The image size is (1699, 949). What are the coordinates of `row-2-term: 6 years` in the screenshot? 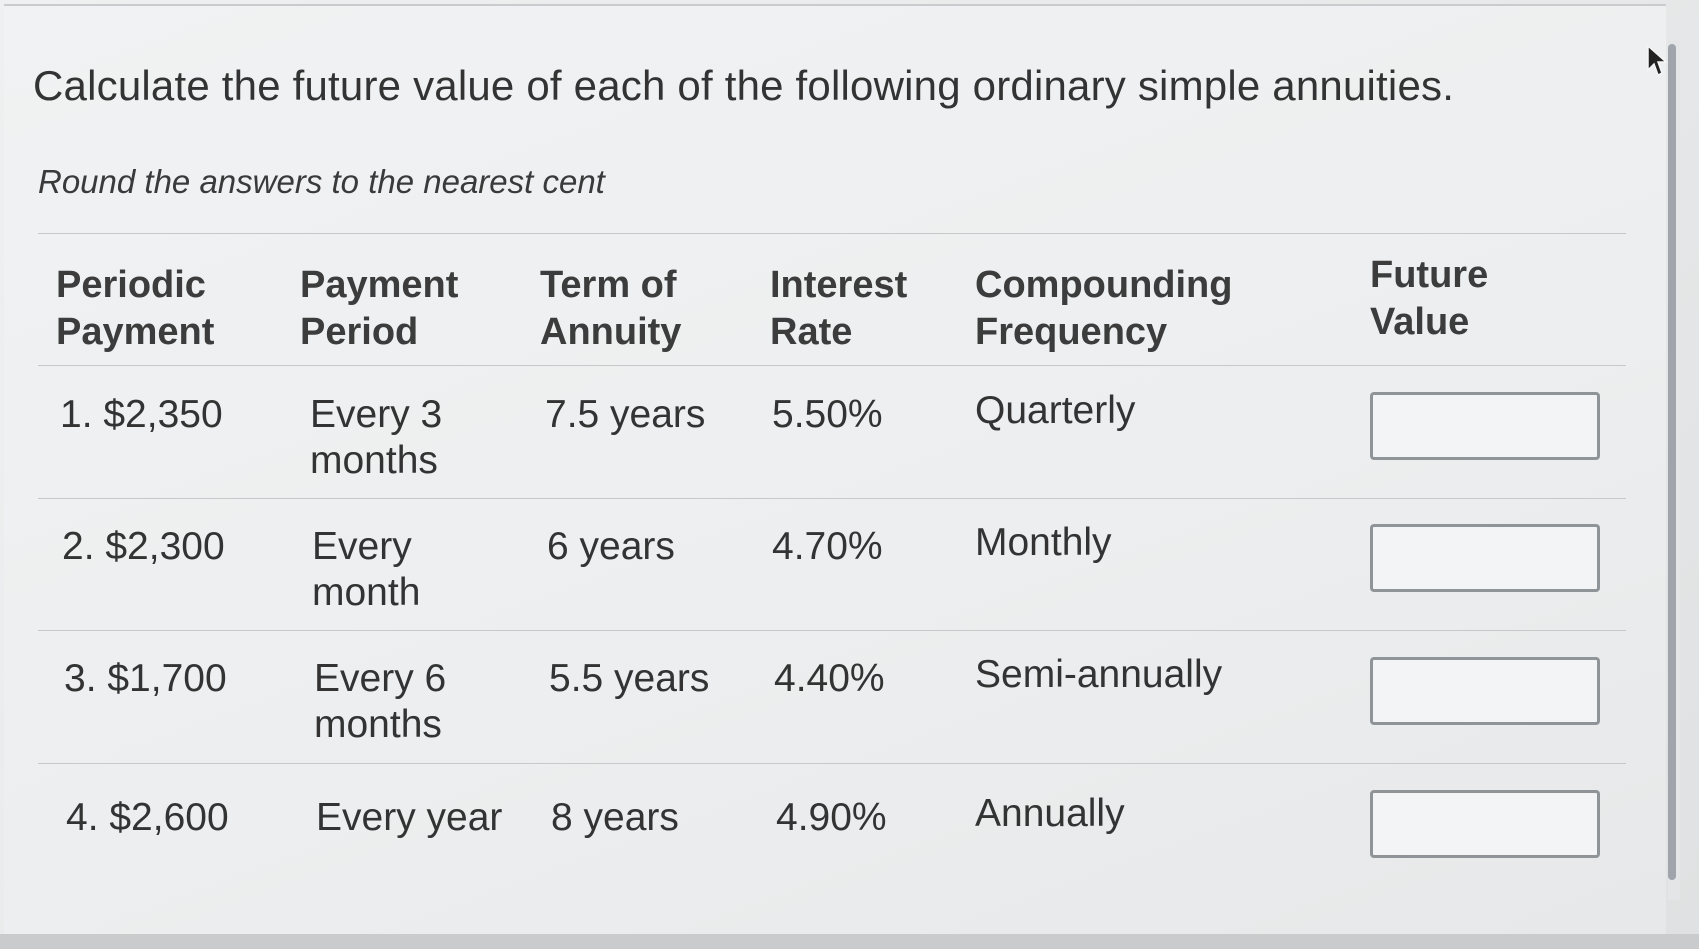 It's located at (611, 546).